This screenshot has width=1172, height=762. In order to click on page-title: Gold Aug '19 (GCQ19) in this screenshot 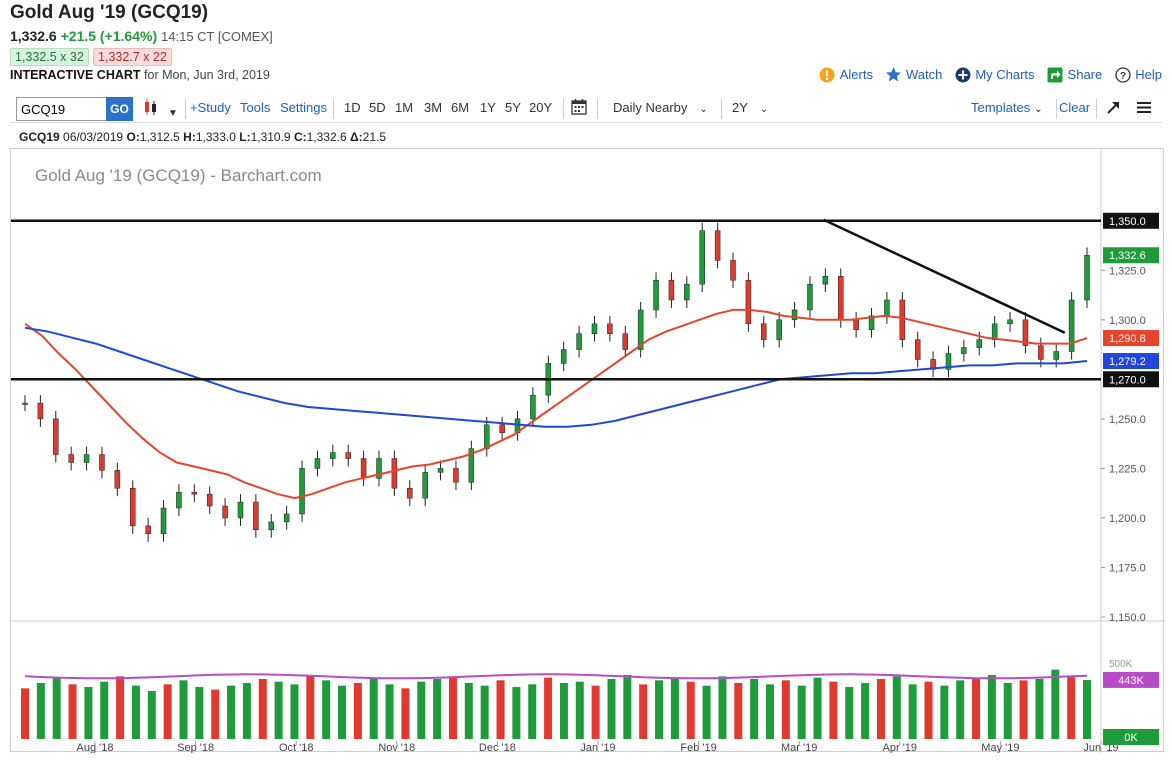, I will do `click(109, 12)`.